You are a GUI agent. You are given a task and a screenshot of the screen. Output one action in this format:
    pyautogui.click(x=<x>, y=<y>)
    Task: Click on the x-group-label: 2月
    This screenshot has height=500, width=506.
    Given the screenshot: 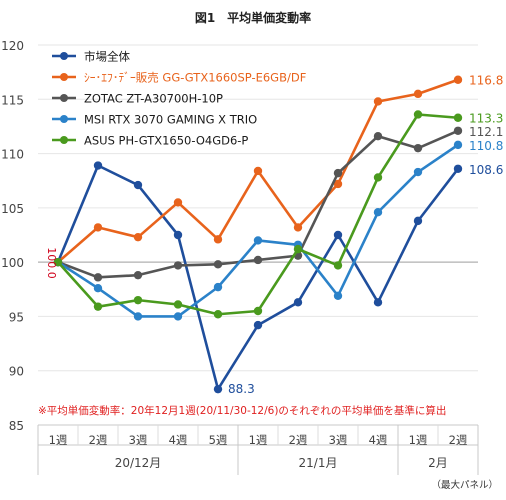 What is the action you would take?
    pyautogui.click(x=438, y=463)
    